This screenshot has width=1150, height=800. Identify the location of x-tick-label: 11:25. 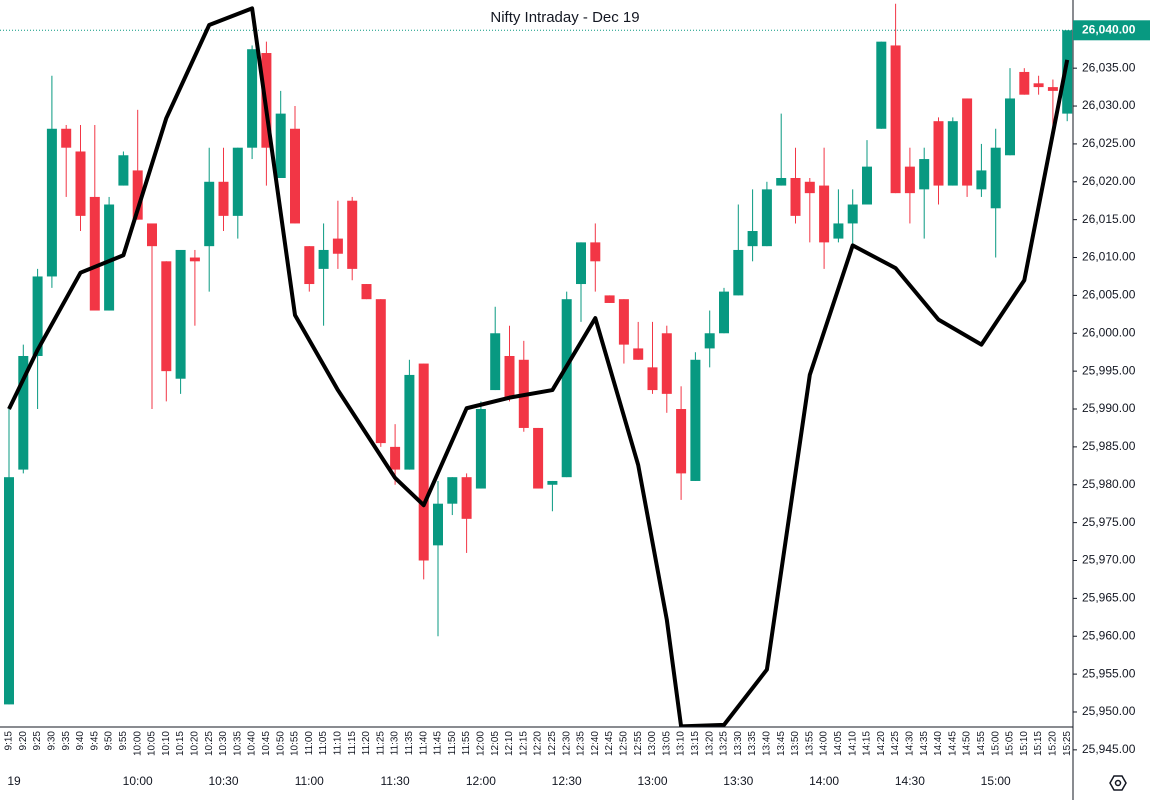
(380, 743).